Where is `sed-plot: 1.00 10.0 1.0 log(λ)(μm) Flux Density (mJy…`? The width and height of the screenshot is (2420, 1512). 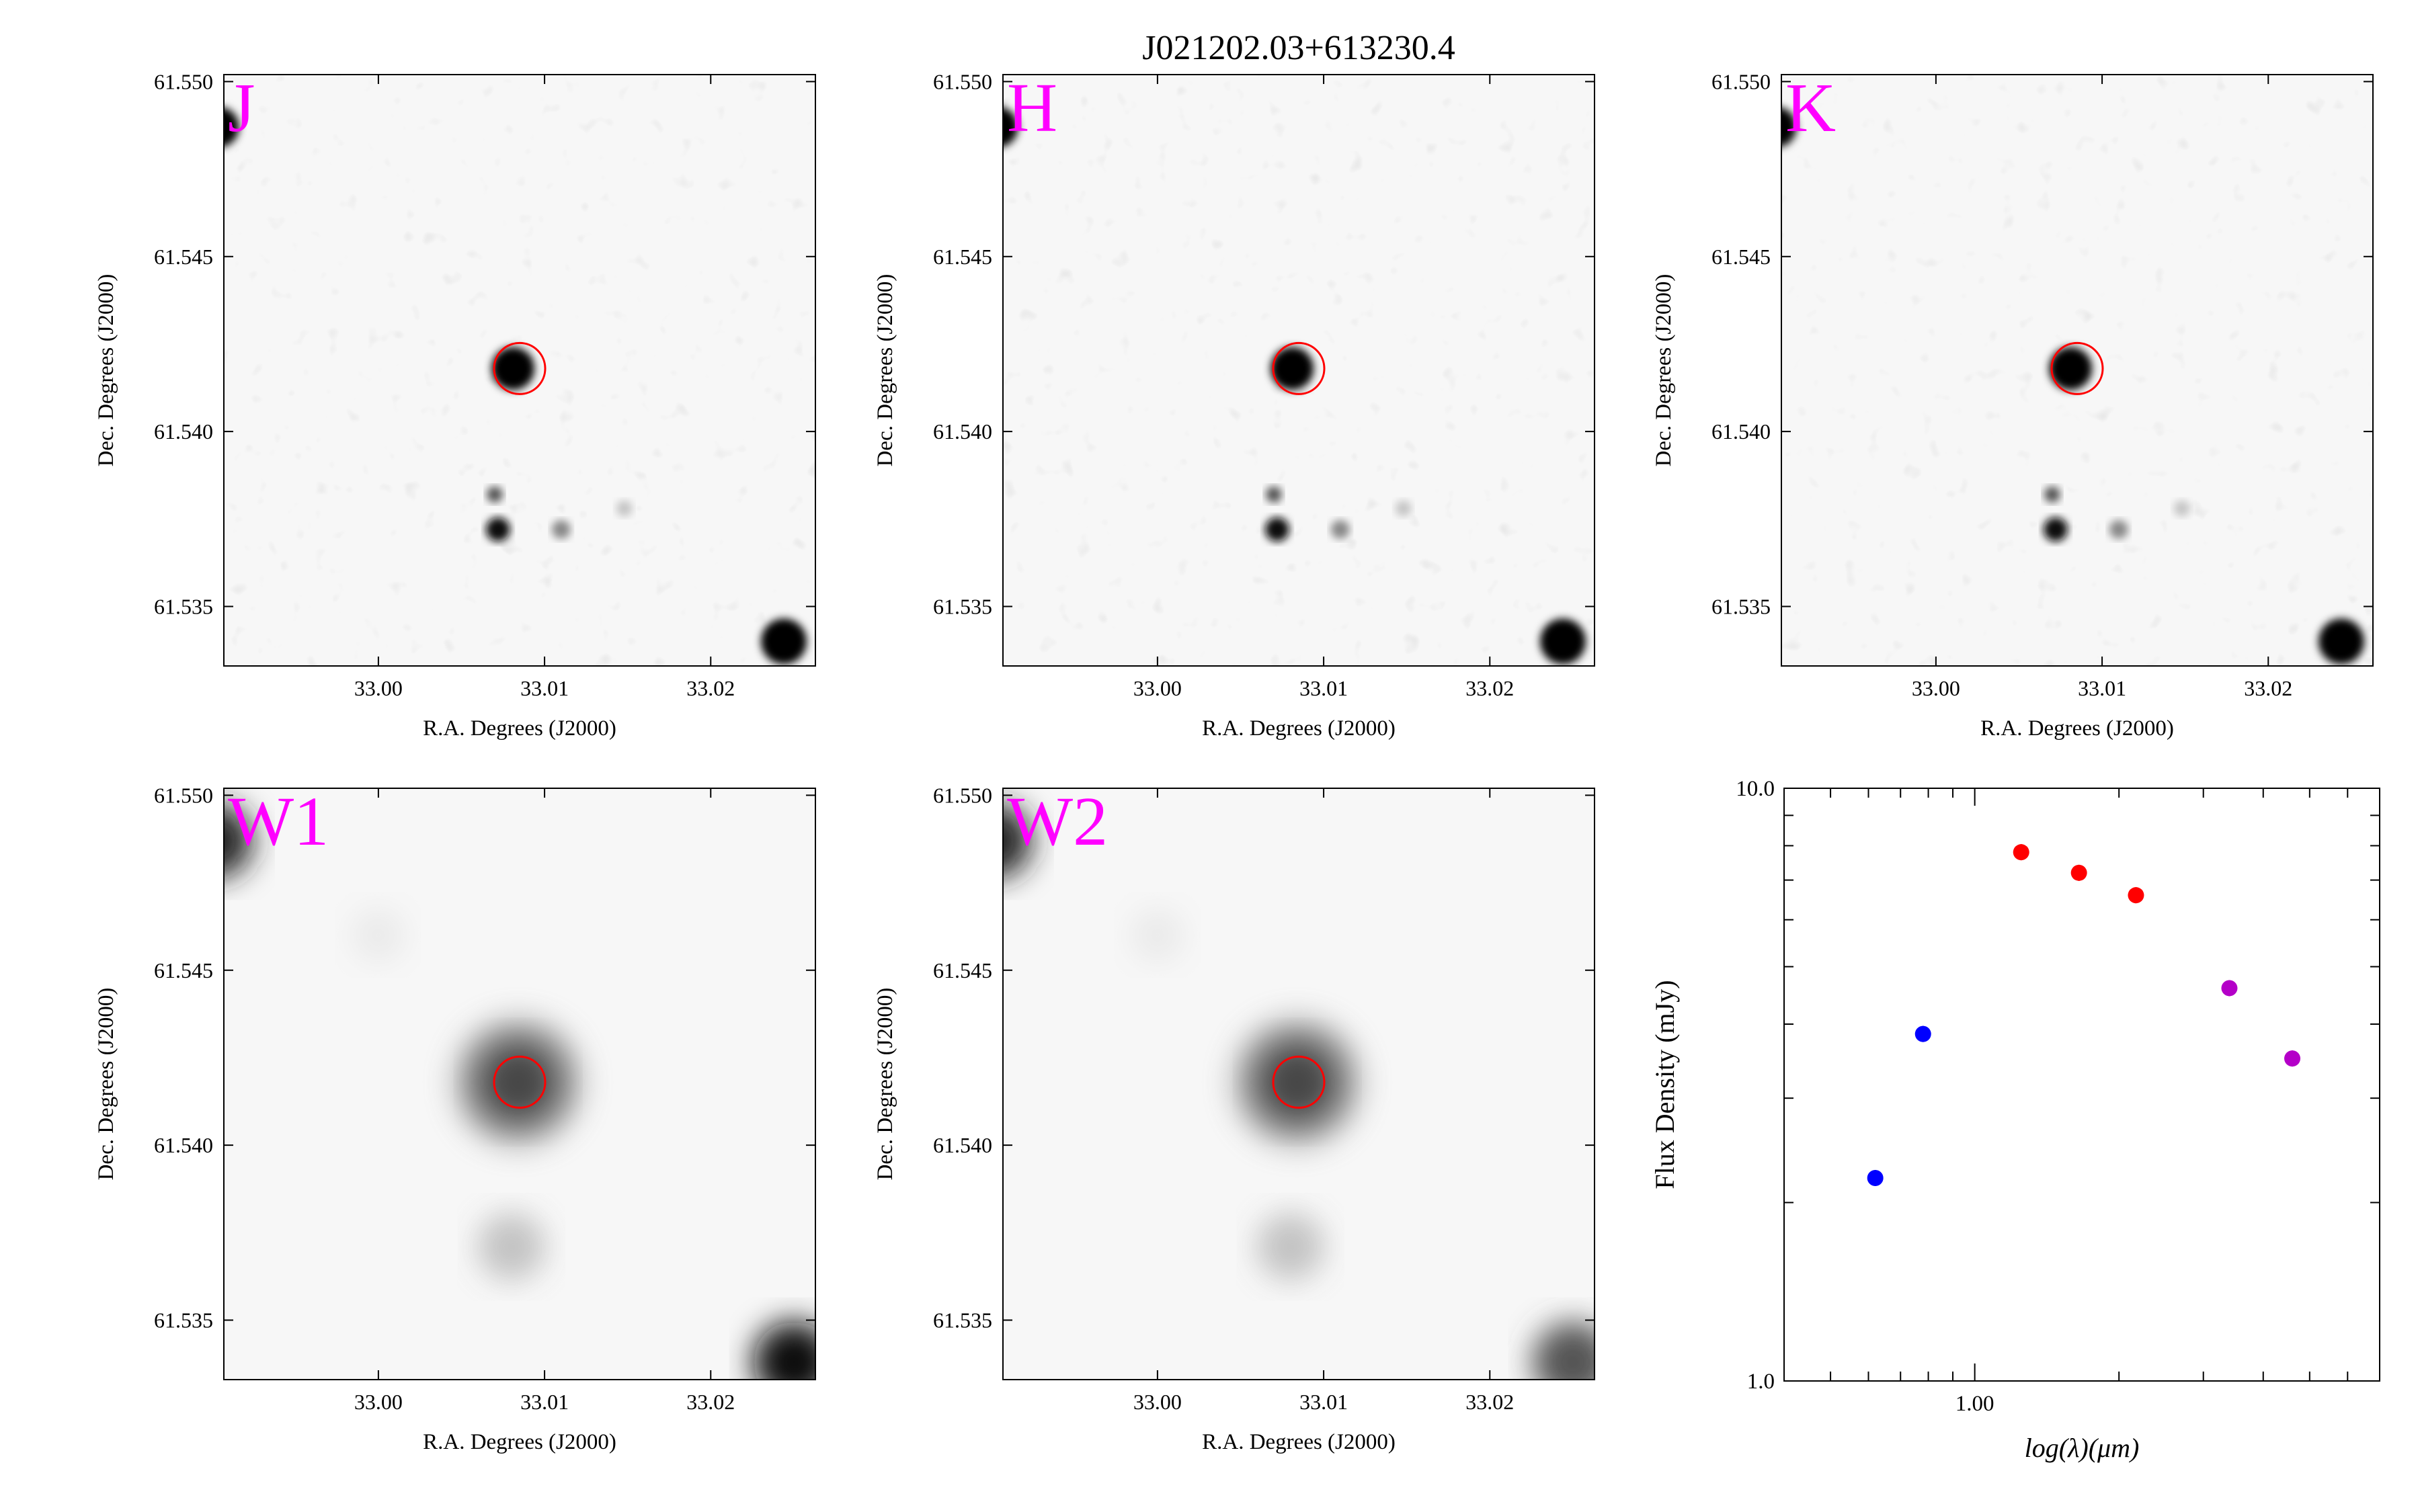 sed-plot: 1.00 10.0 1.0 log(λ)(μm) Flux Density (mJy… is located at coordinates (2015, 1120).